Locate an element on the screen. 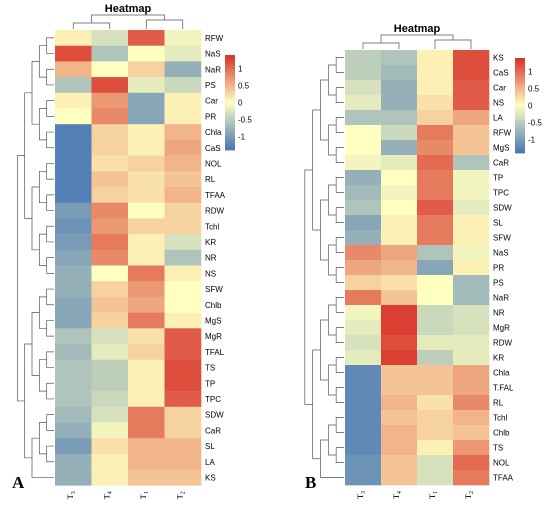 This screenshot has width=550, height=505. row-label: RFW is located at coordinates (502, 133).